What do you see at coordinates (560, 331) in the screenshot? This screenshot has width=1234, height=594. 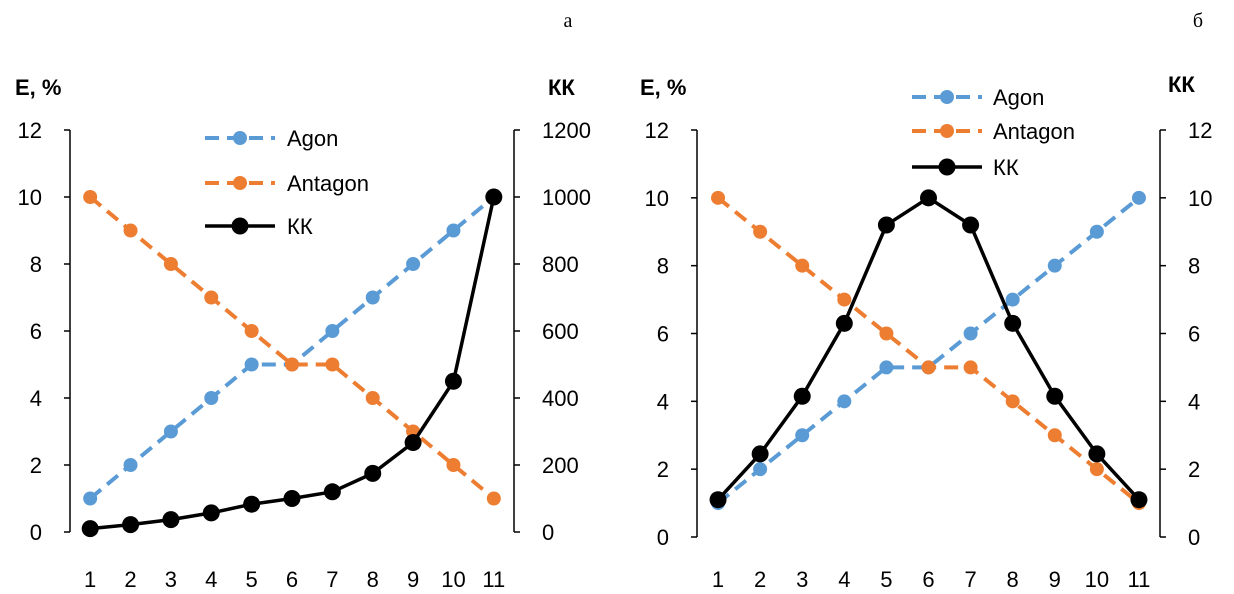 I see `right-tick-label: 600` at bounding box center [560, 331].